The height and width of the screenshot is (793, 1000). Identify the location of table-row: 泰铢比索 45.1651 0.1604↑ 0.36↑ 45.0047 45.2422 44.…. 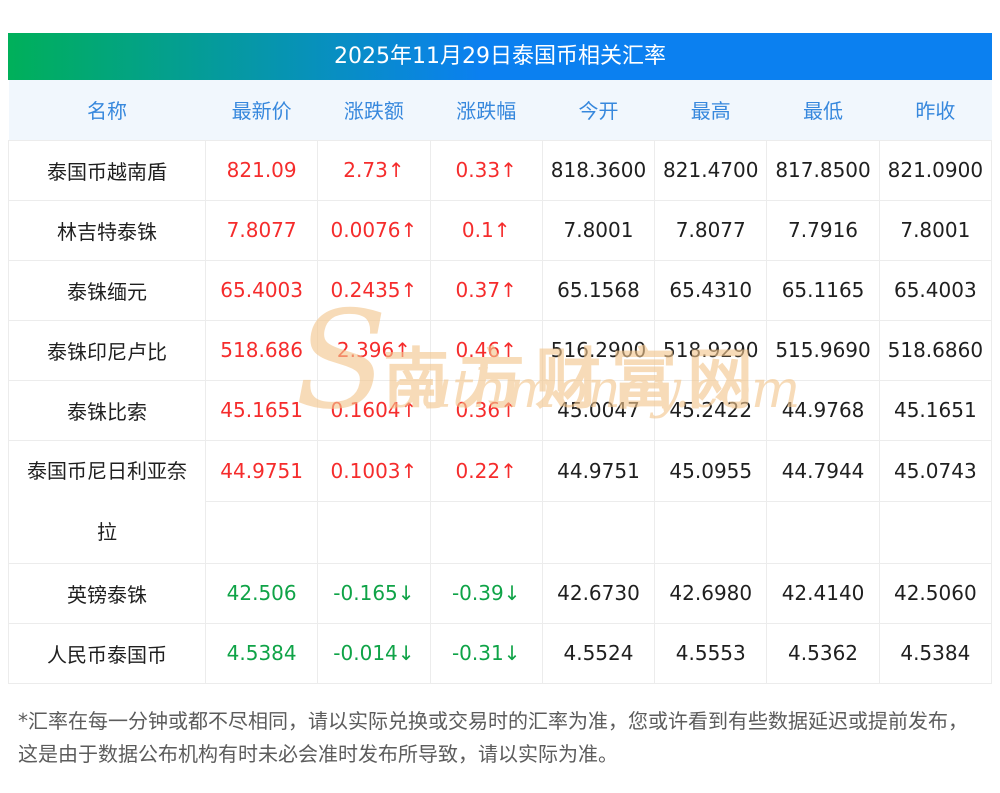
(500, 410).